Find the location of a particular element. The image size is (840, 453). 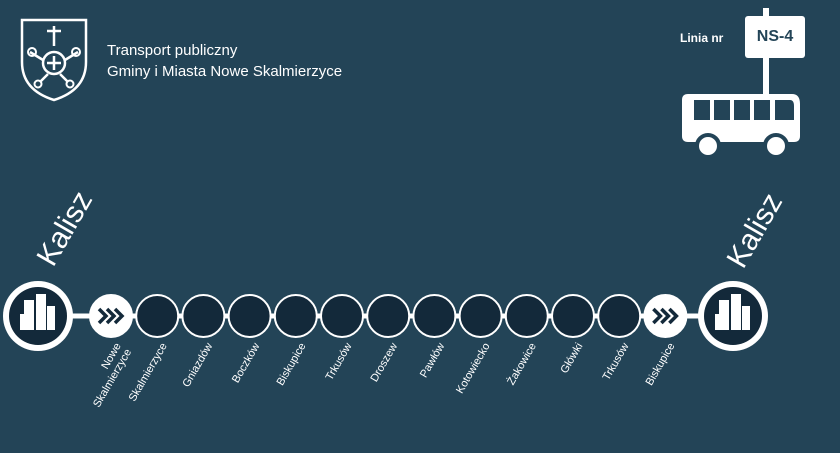

line-number-label: Linia nr is located at coordinates (702, 38).